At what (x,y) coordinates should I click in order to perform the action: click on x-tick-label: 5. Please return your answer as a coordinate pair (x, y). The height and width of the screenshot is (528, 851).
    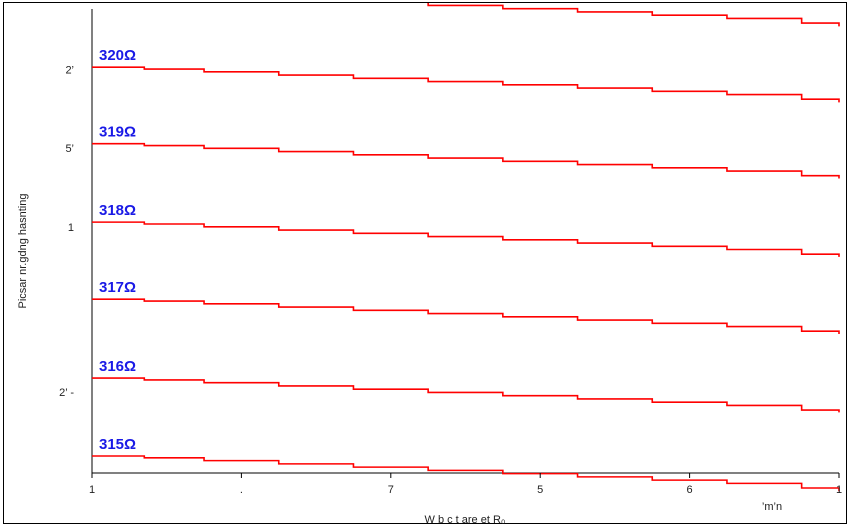
    Looking at the image, I should click on (540, 490).